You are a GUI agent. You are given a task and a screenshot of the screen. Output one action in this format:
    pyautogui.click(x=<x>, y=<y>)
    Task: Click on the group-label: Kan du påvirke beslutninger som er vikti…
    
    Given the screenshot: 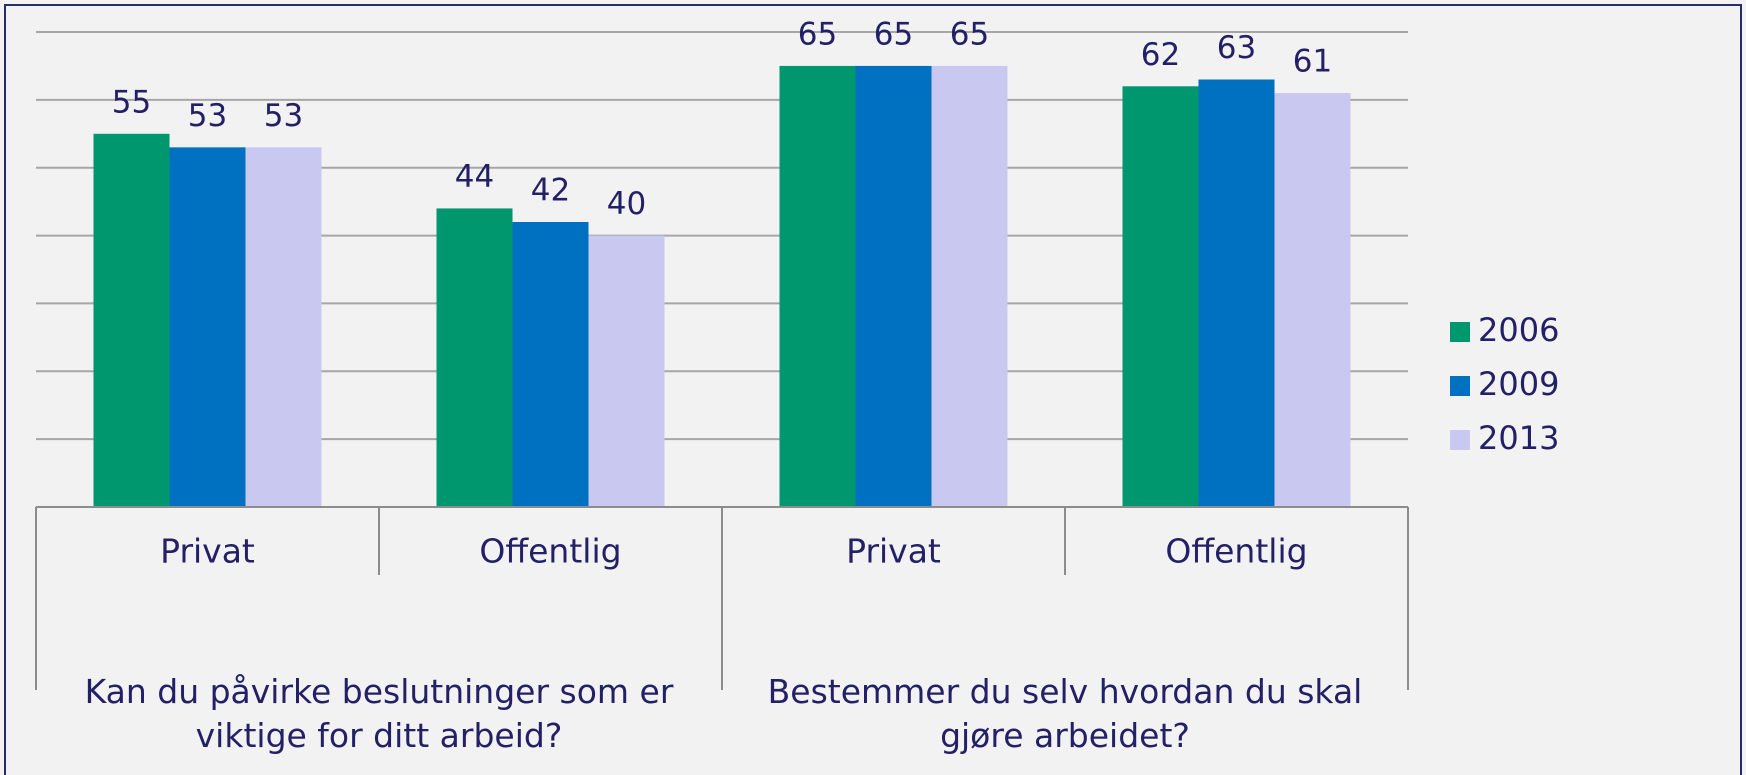 What is the action you would take?
    pyautogui.click(x=379, y=713)
    